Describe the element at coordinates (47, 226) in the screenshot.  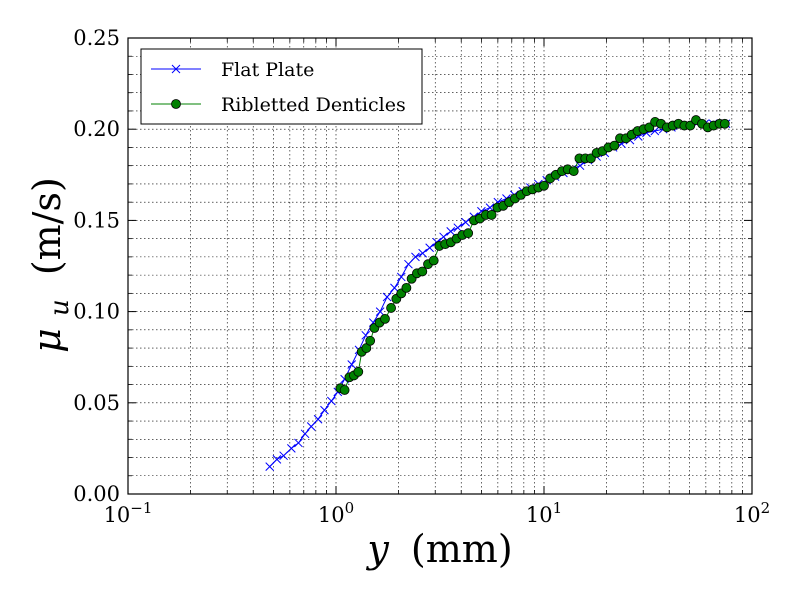
I see `y-axis-unit: (m/s)` at that location.